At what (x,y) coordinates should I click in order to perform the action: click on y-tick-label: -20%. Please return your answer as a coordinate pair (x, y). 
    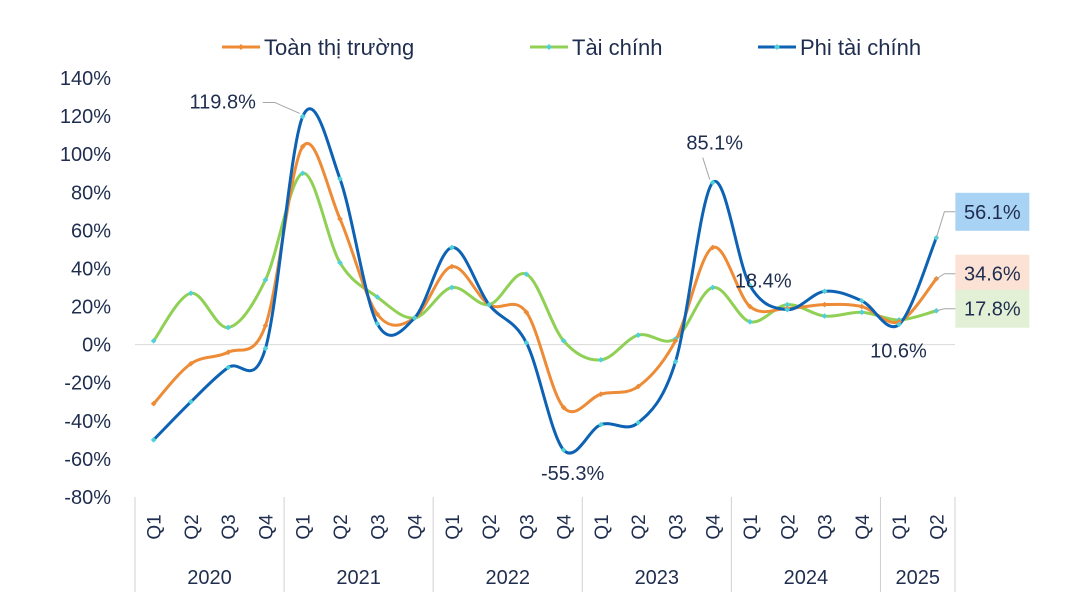
    Looking at the image, I should click on (87, 384).